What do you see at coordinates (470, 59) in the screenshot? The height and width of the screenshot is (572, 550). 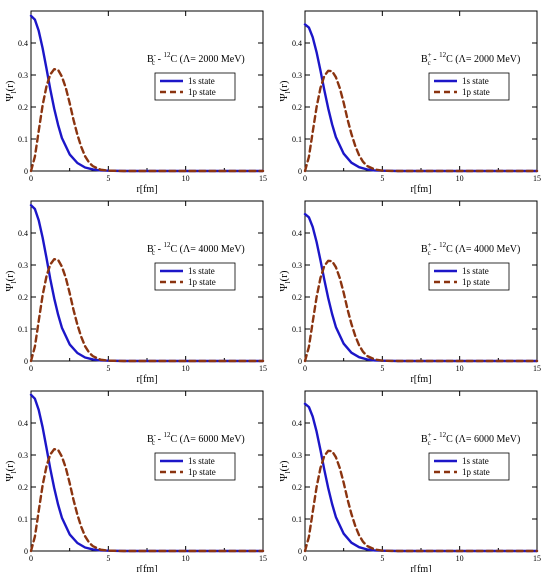 I see `panel-annotation: B+ c - 12C (Λ= 2000 MeV)` at bounding box center [470, 59].